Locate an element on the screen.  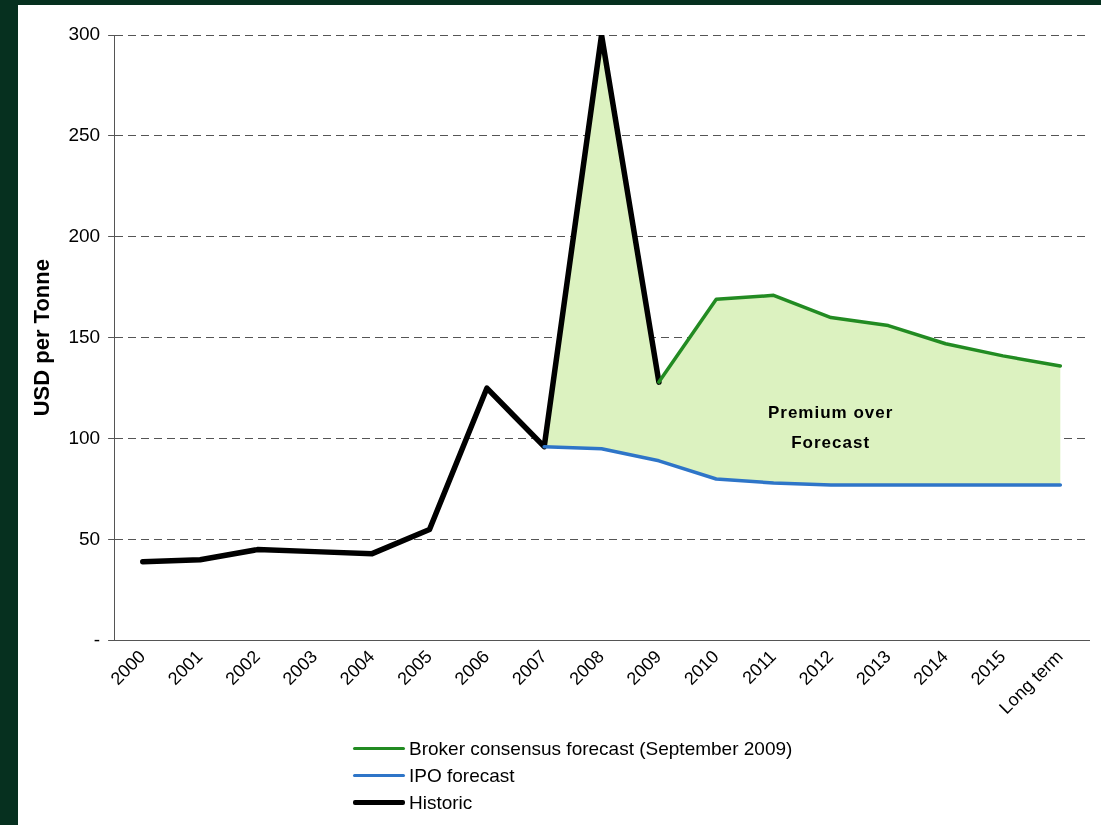
y-tick-label: 300 is located at coordinates (84, 34).